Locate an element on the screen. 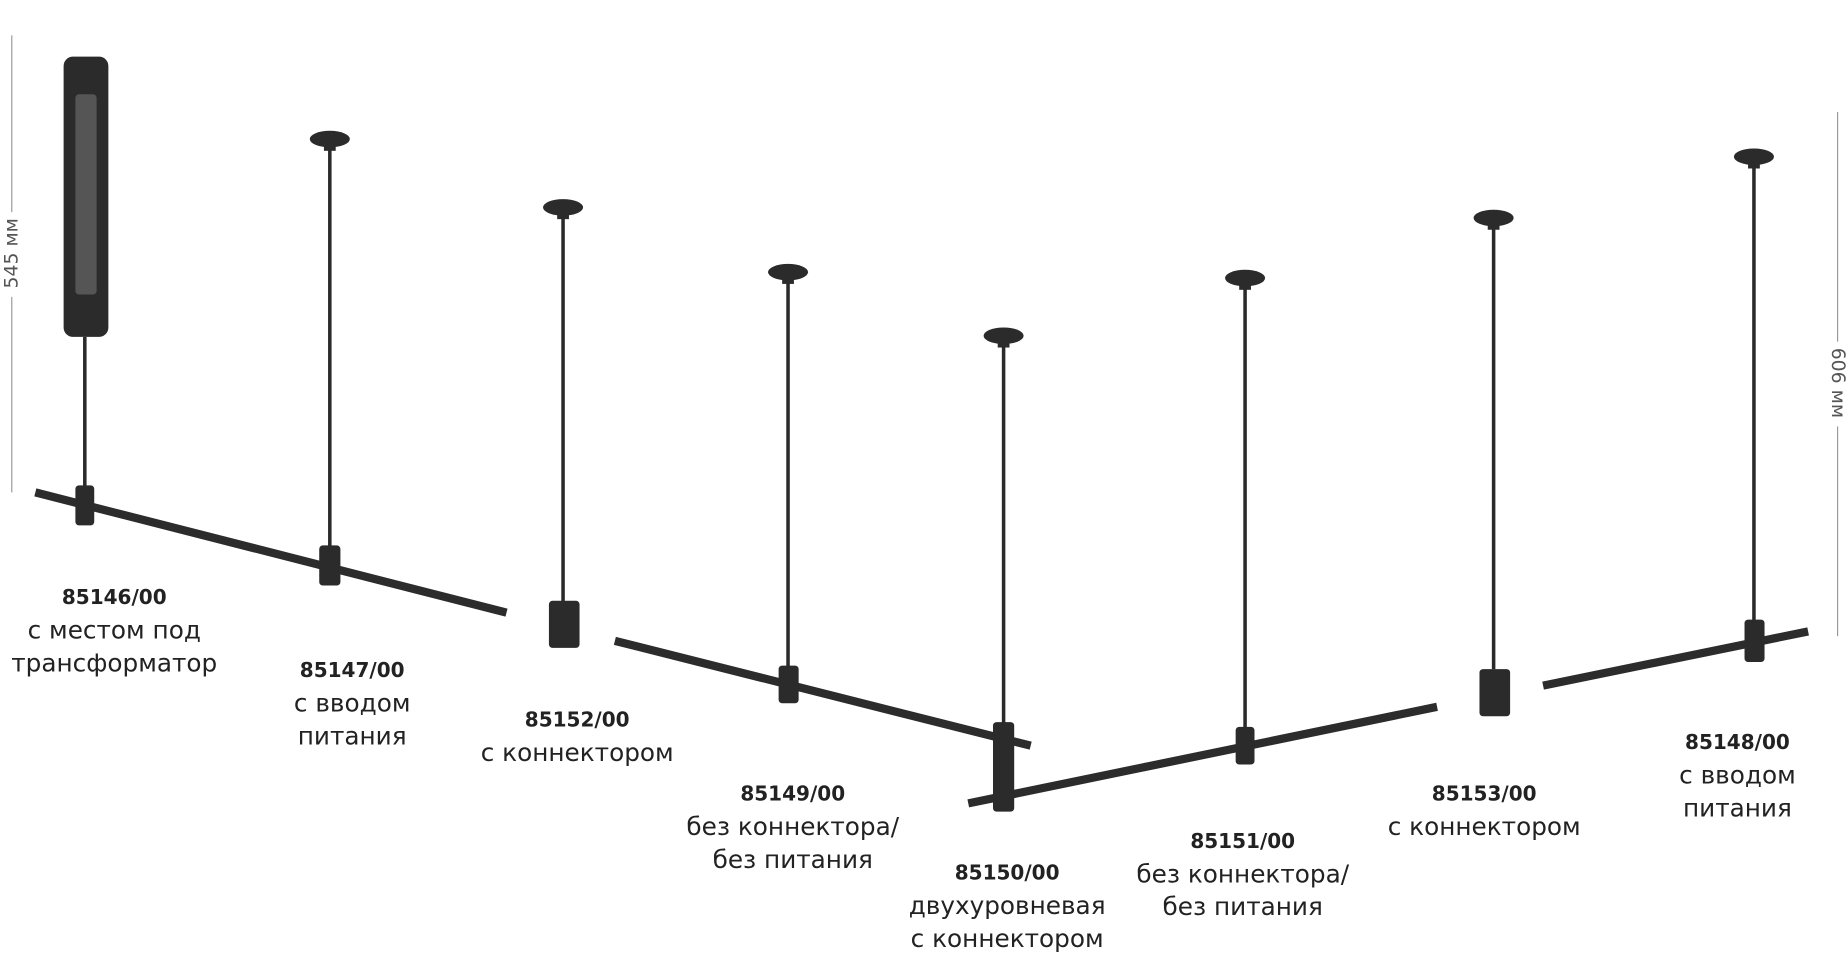  product-code: 85152/00 is located at coordinates (577, 719).